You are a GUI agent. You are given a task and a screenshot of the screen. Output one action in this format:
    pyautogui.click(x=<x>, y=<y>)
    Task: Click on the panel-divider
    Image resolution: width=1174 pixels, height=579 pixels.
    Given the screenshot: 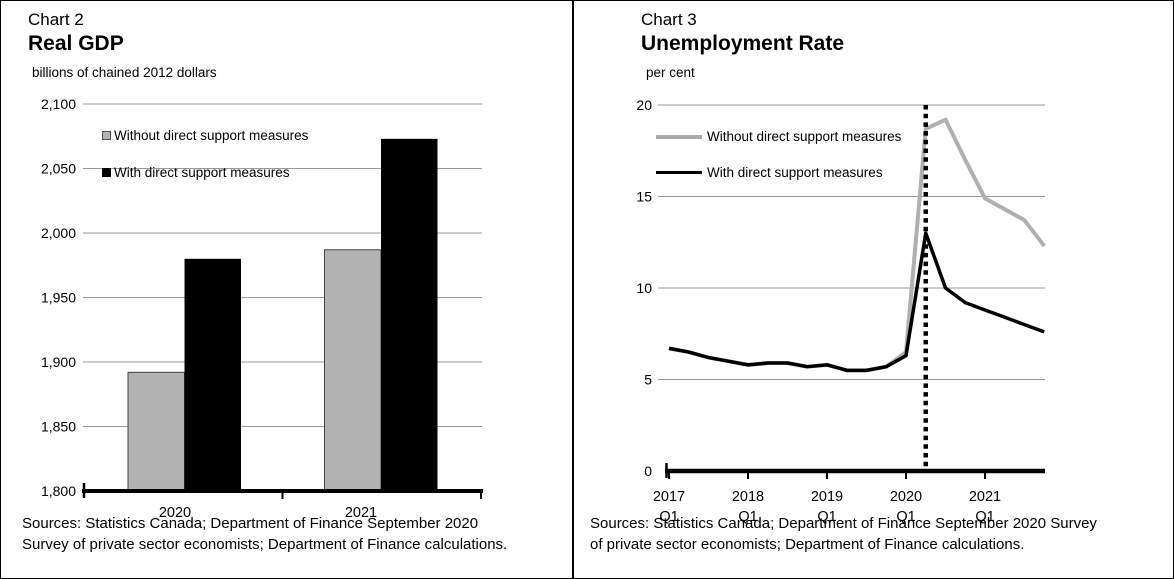 What is the action you would take?
    pyautogui.click(x=573, y=289)
    